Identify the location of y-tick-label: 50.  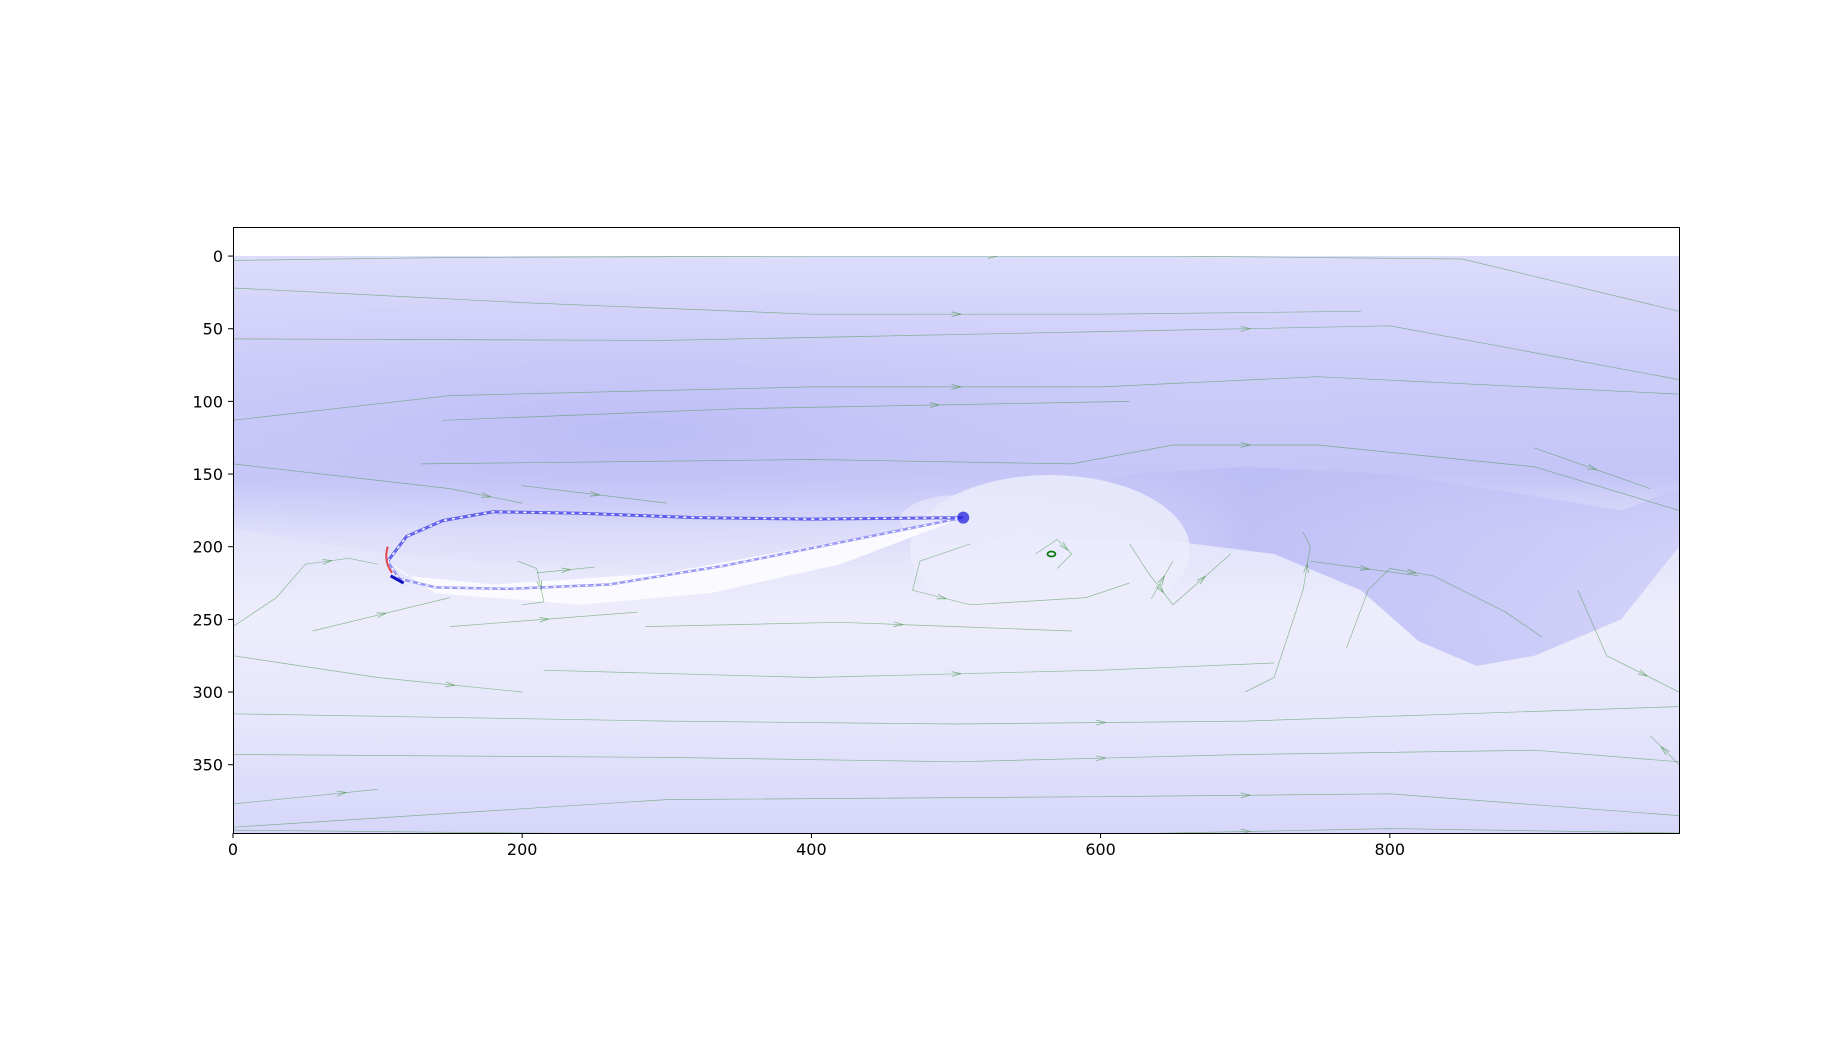
(213, 329).